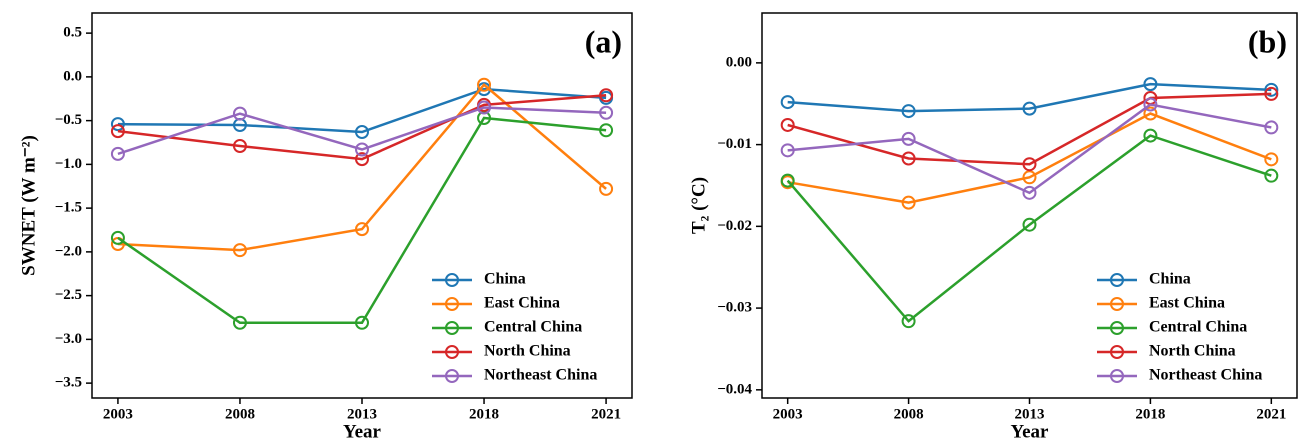 This screenshot has width=1300, height=443. What do you see at coordinates (68, 251) in the screenshot?
I see `y-tick-label: −2.0` at bounding box center [68, 251].